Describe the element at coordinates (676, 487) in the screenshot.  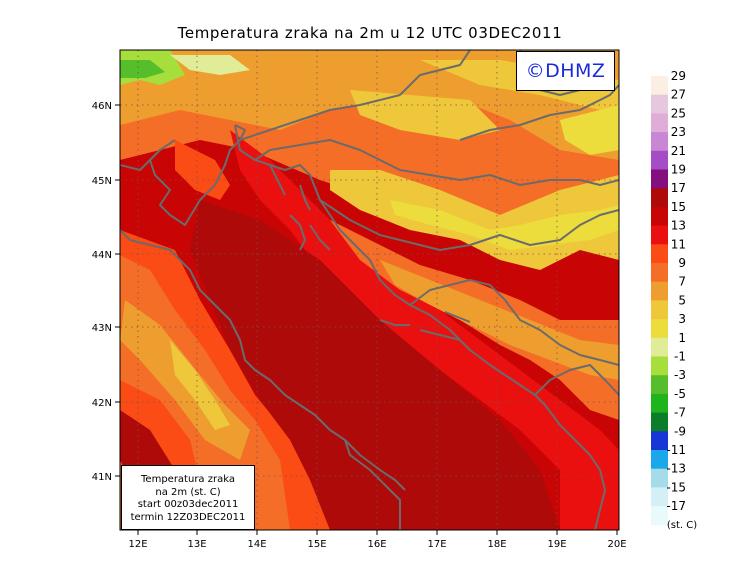
I see `legend-label: -15` at that location.